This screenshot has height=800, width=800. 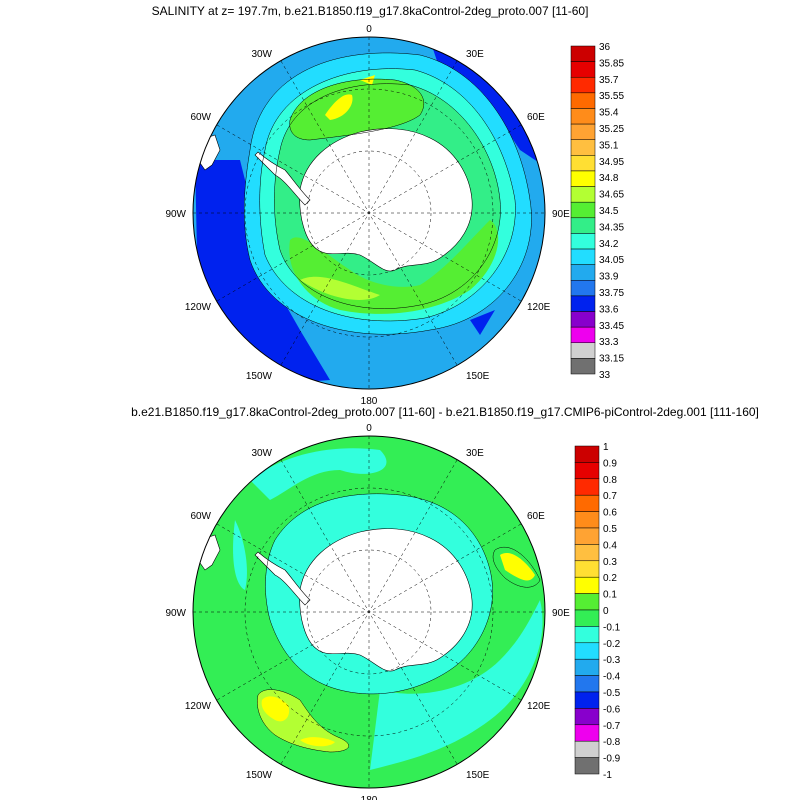 I want to click on colorbar-label: 33.75, so click(x=611, y=293).